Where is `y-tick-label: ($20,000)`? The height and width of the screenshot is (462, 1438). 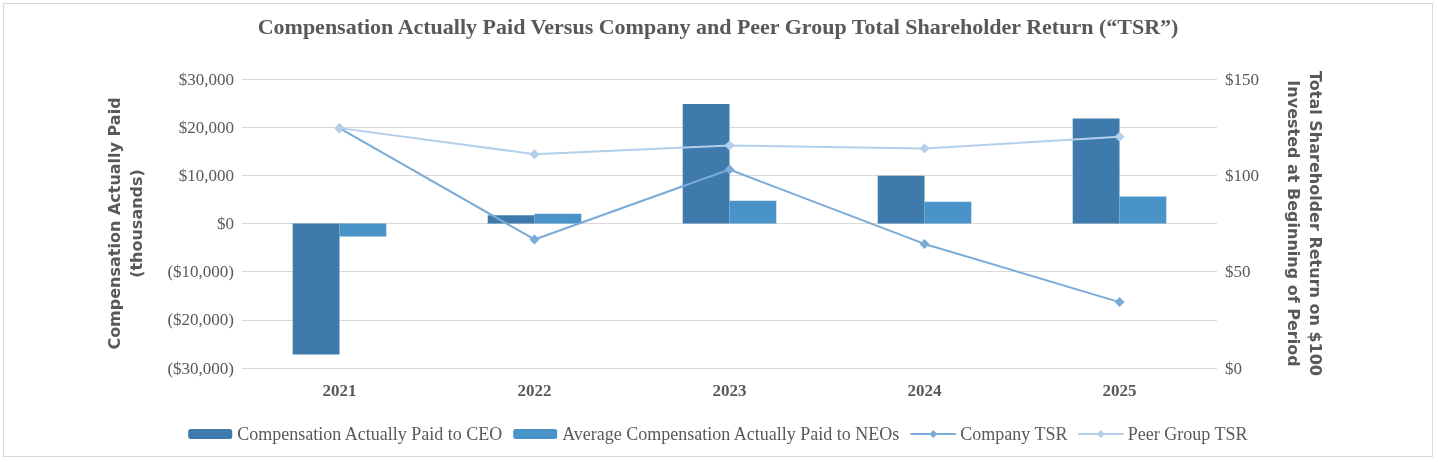
y-tick-label: ($20,000) is located at coordinates (200, 320).